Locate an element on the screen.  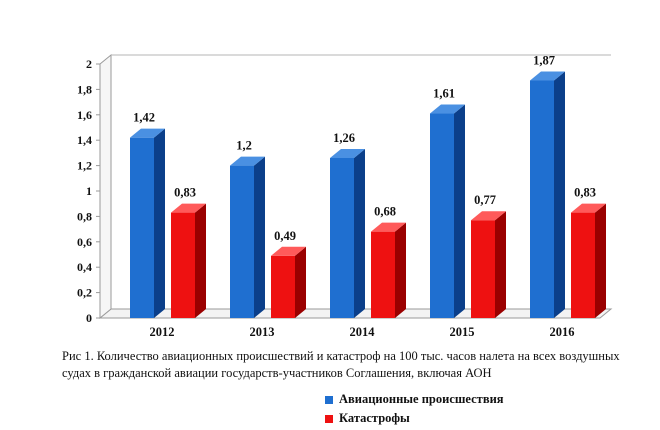
y-tick-label: 1,4 is located at coordinates (84, 140).